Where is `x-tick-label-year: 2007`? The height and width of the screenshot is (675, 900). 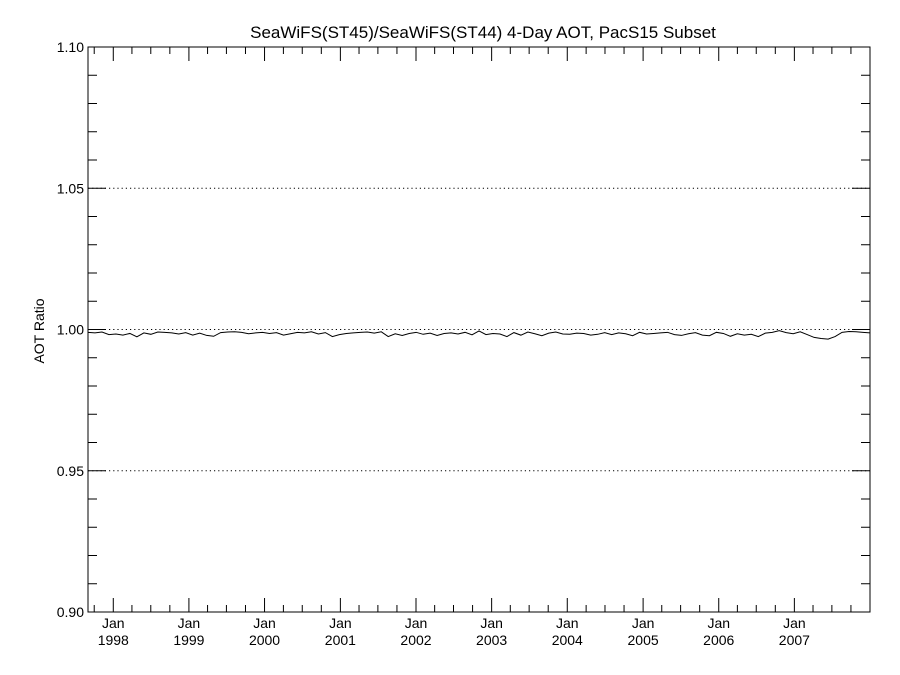
x-tick-label-year: 2007 is located at coordinates (794, 640).